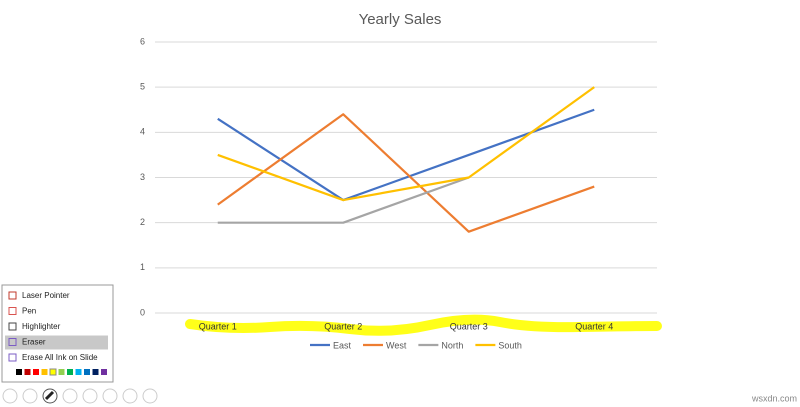 The image size is (800, 407). What do you see at coordinates (60, 357) in the screenshot?
I see `menu-item: Erase All Ink on Slide` at bounding box center [60, 357].